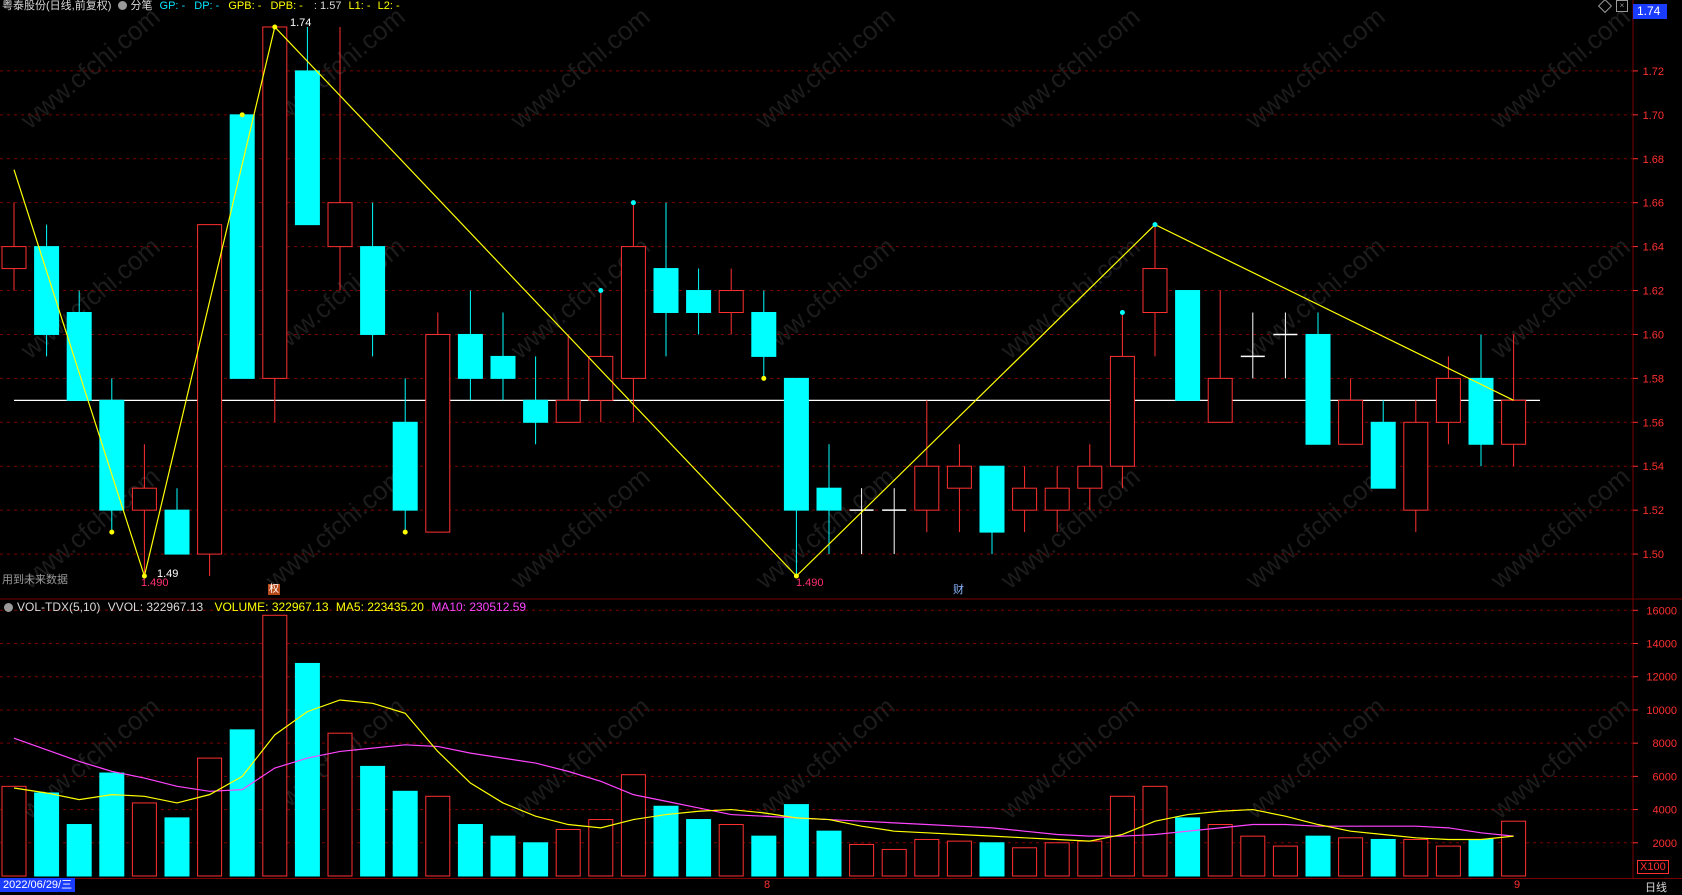  Describe the element at coordinates (1665, 811) in the screenshot. I see `volume-tick-label: 4000` at that location.